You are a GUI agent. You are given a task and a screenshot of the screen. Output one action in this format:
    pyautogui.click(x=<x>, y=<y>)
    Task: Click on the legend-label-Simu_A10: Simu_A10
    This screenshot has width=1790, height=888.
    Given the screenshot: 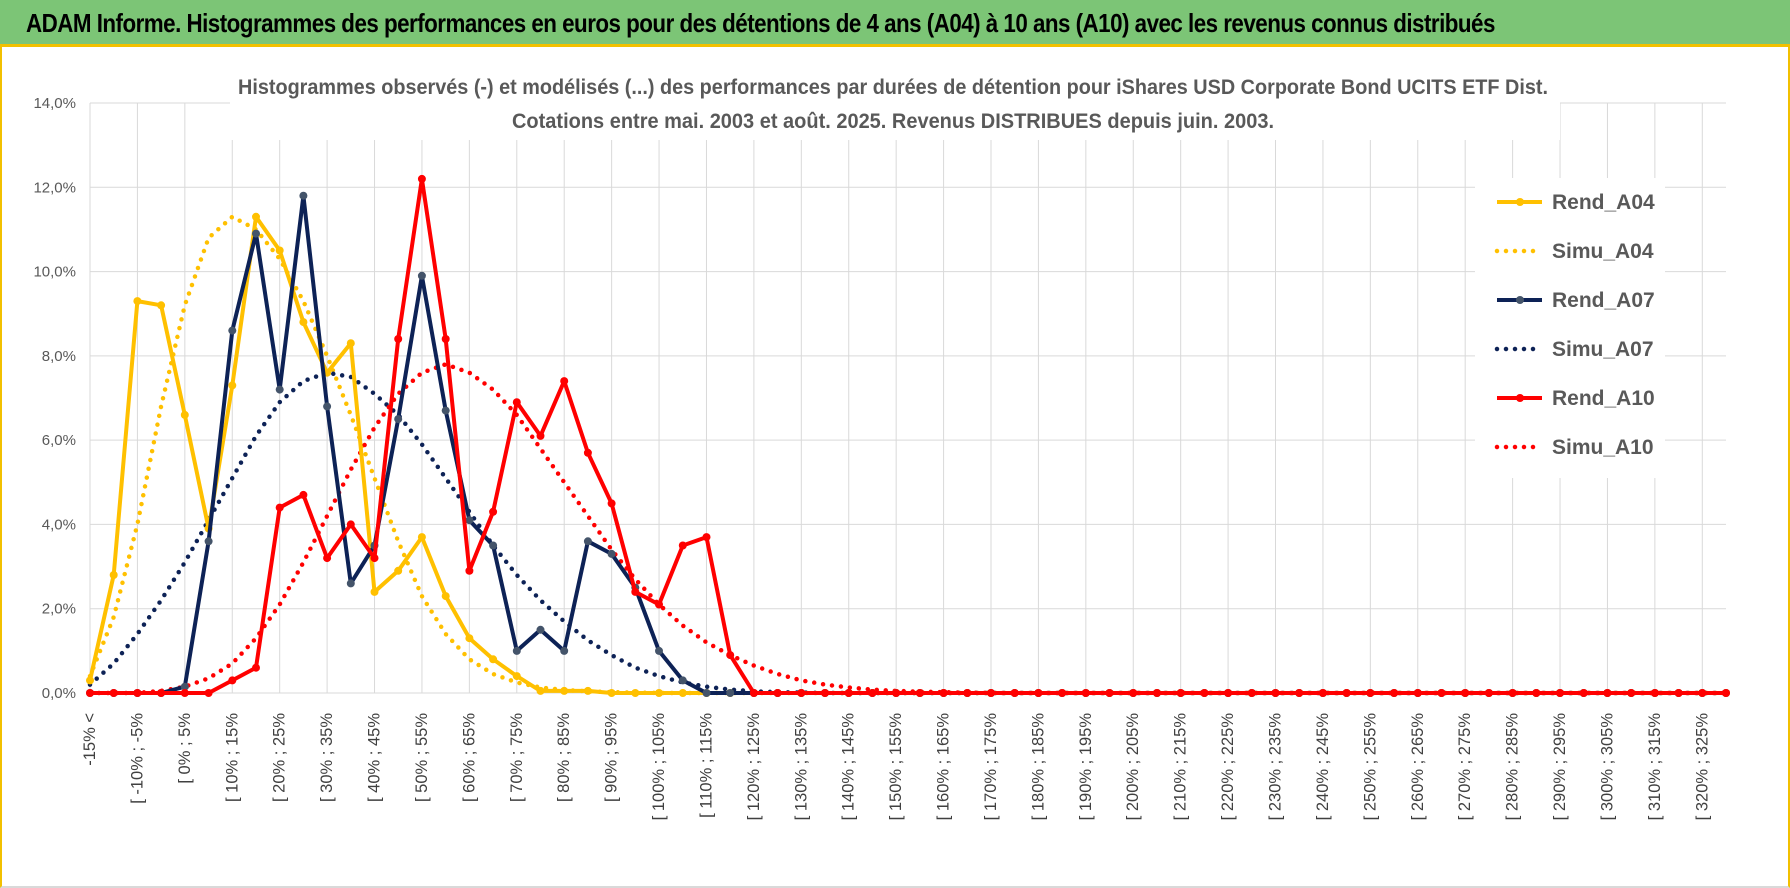 What is the action you would take?
    pyautogui.click(x=1603, y=447)
    